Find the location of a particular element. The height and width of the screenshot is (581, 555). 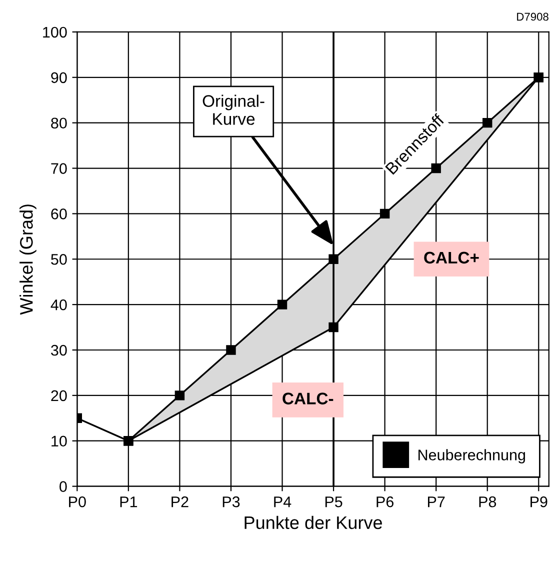

y-tick-label: 90 is located at coordinates (59, 78).